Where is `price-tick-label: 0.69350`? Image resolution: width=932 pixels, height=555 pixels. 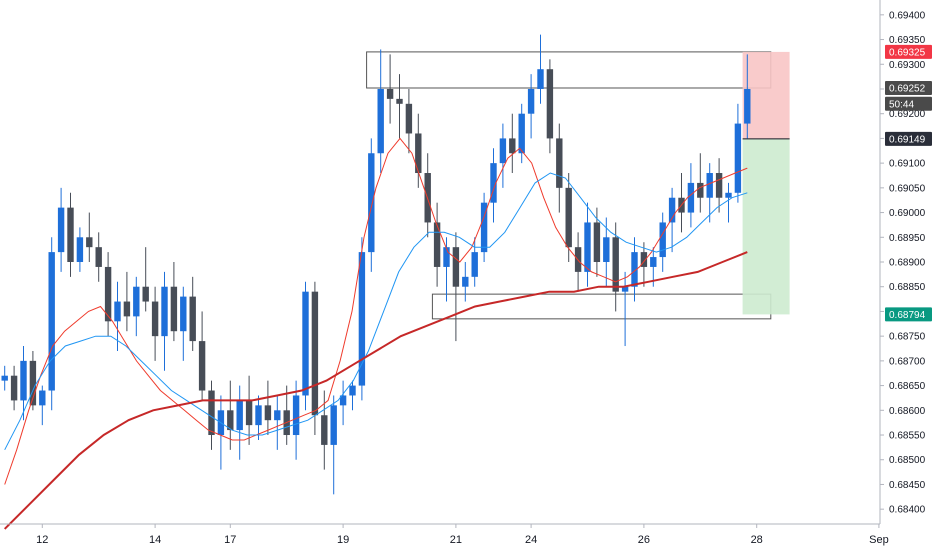
price-tick-label: 0.69350 is located at coordinates (907, 40).